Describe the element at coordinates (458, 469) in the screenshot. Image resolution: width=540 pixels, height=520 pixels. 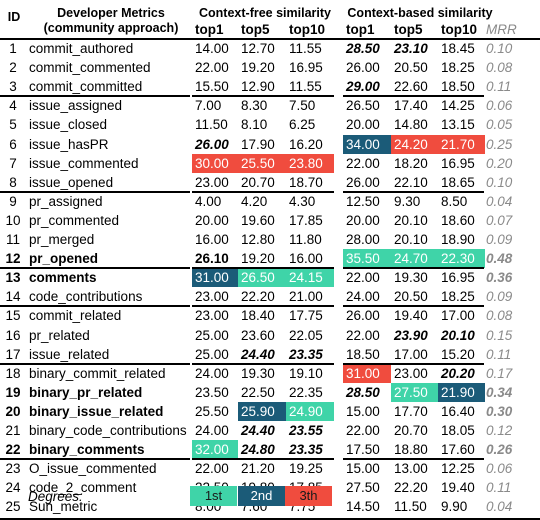
I see `based-top10-cell: 12.25` at that location.